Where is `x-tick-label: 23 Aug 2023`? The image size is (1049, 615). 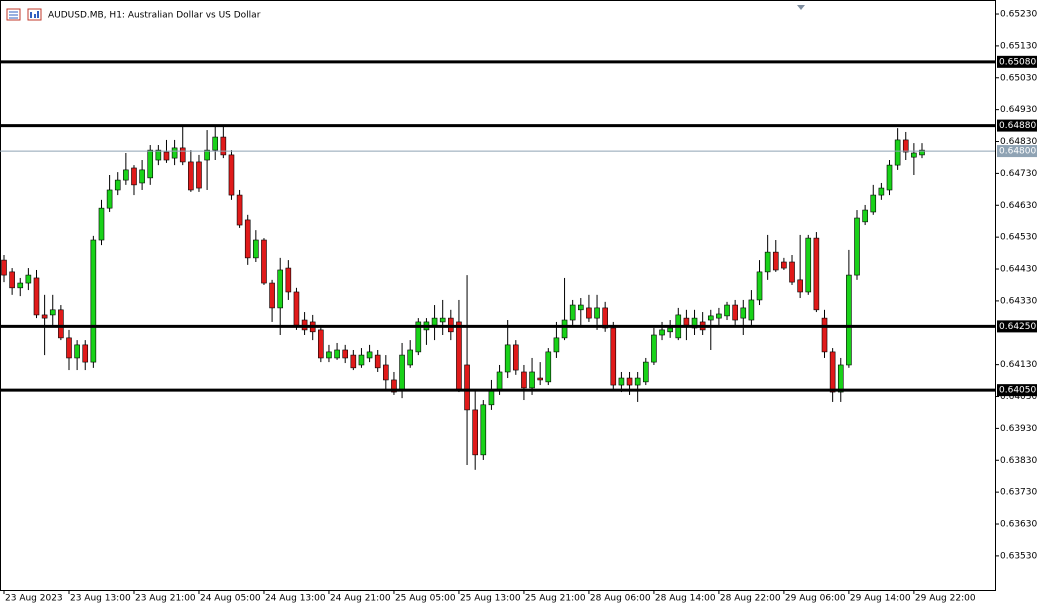 x-tick-label: 23 Aug 2023 is located at coordinates (34, 599).